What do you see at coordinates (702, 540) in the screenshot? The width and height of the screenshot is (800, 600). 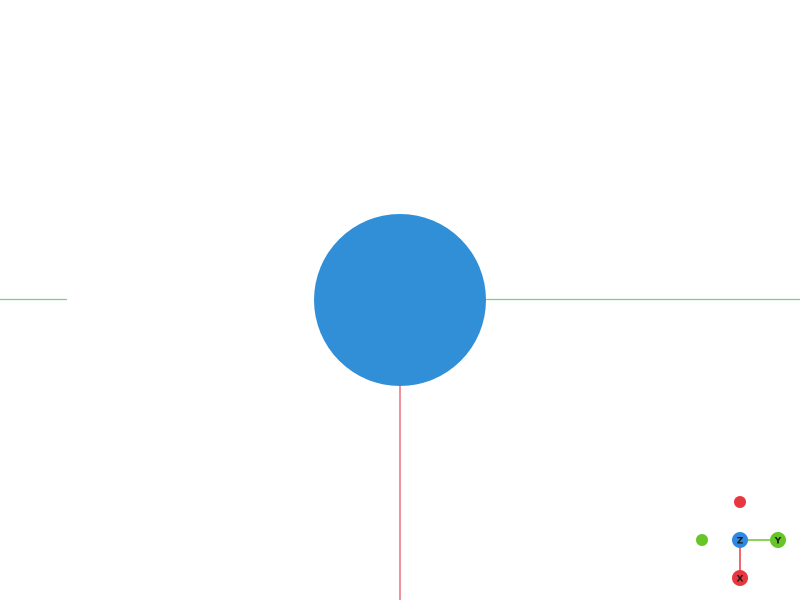 I see `gizmo-negative-y-handle` at bounding box center [702, 540].